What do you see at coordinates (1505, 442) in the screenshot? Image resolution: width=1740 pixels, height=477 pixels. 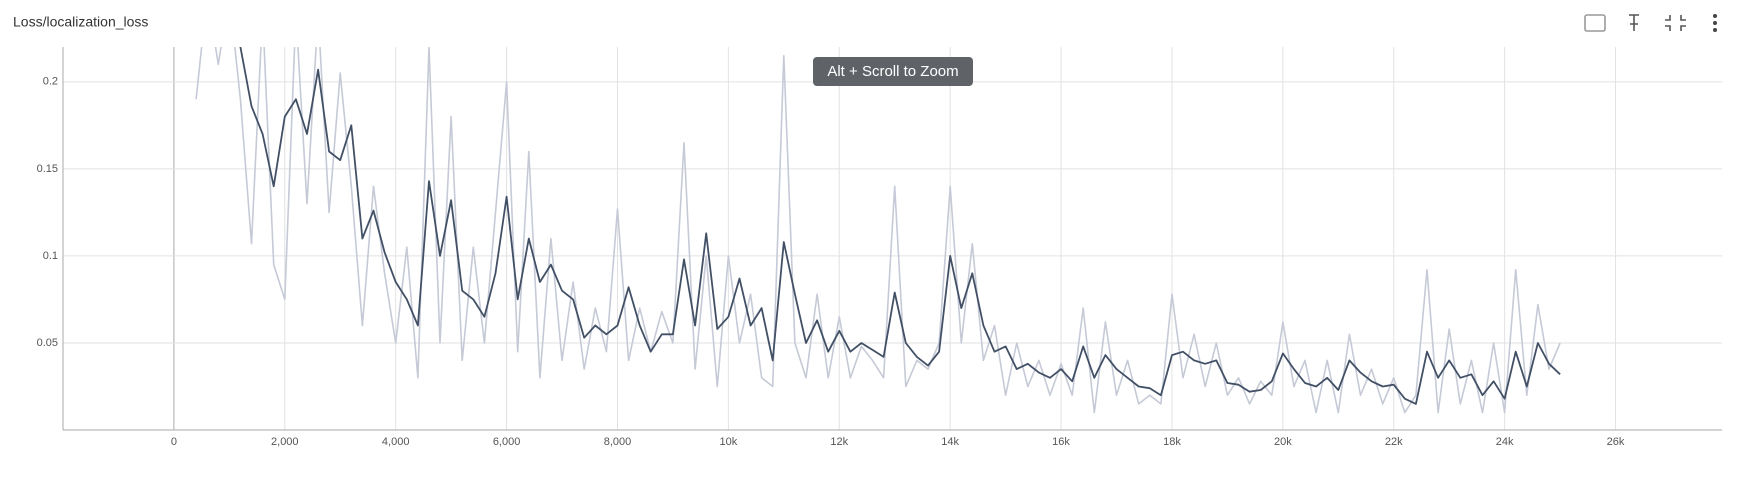 I see `x-tick-label: 24k` at bounding box center [1505, 442].